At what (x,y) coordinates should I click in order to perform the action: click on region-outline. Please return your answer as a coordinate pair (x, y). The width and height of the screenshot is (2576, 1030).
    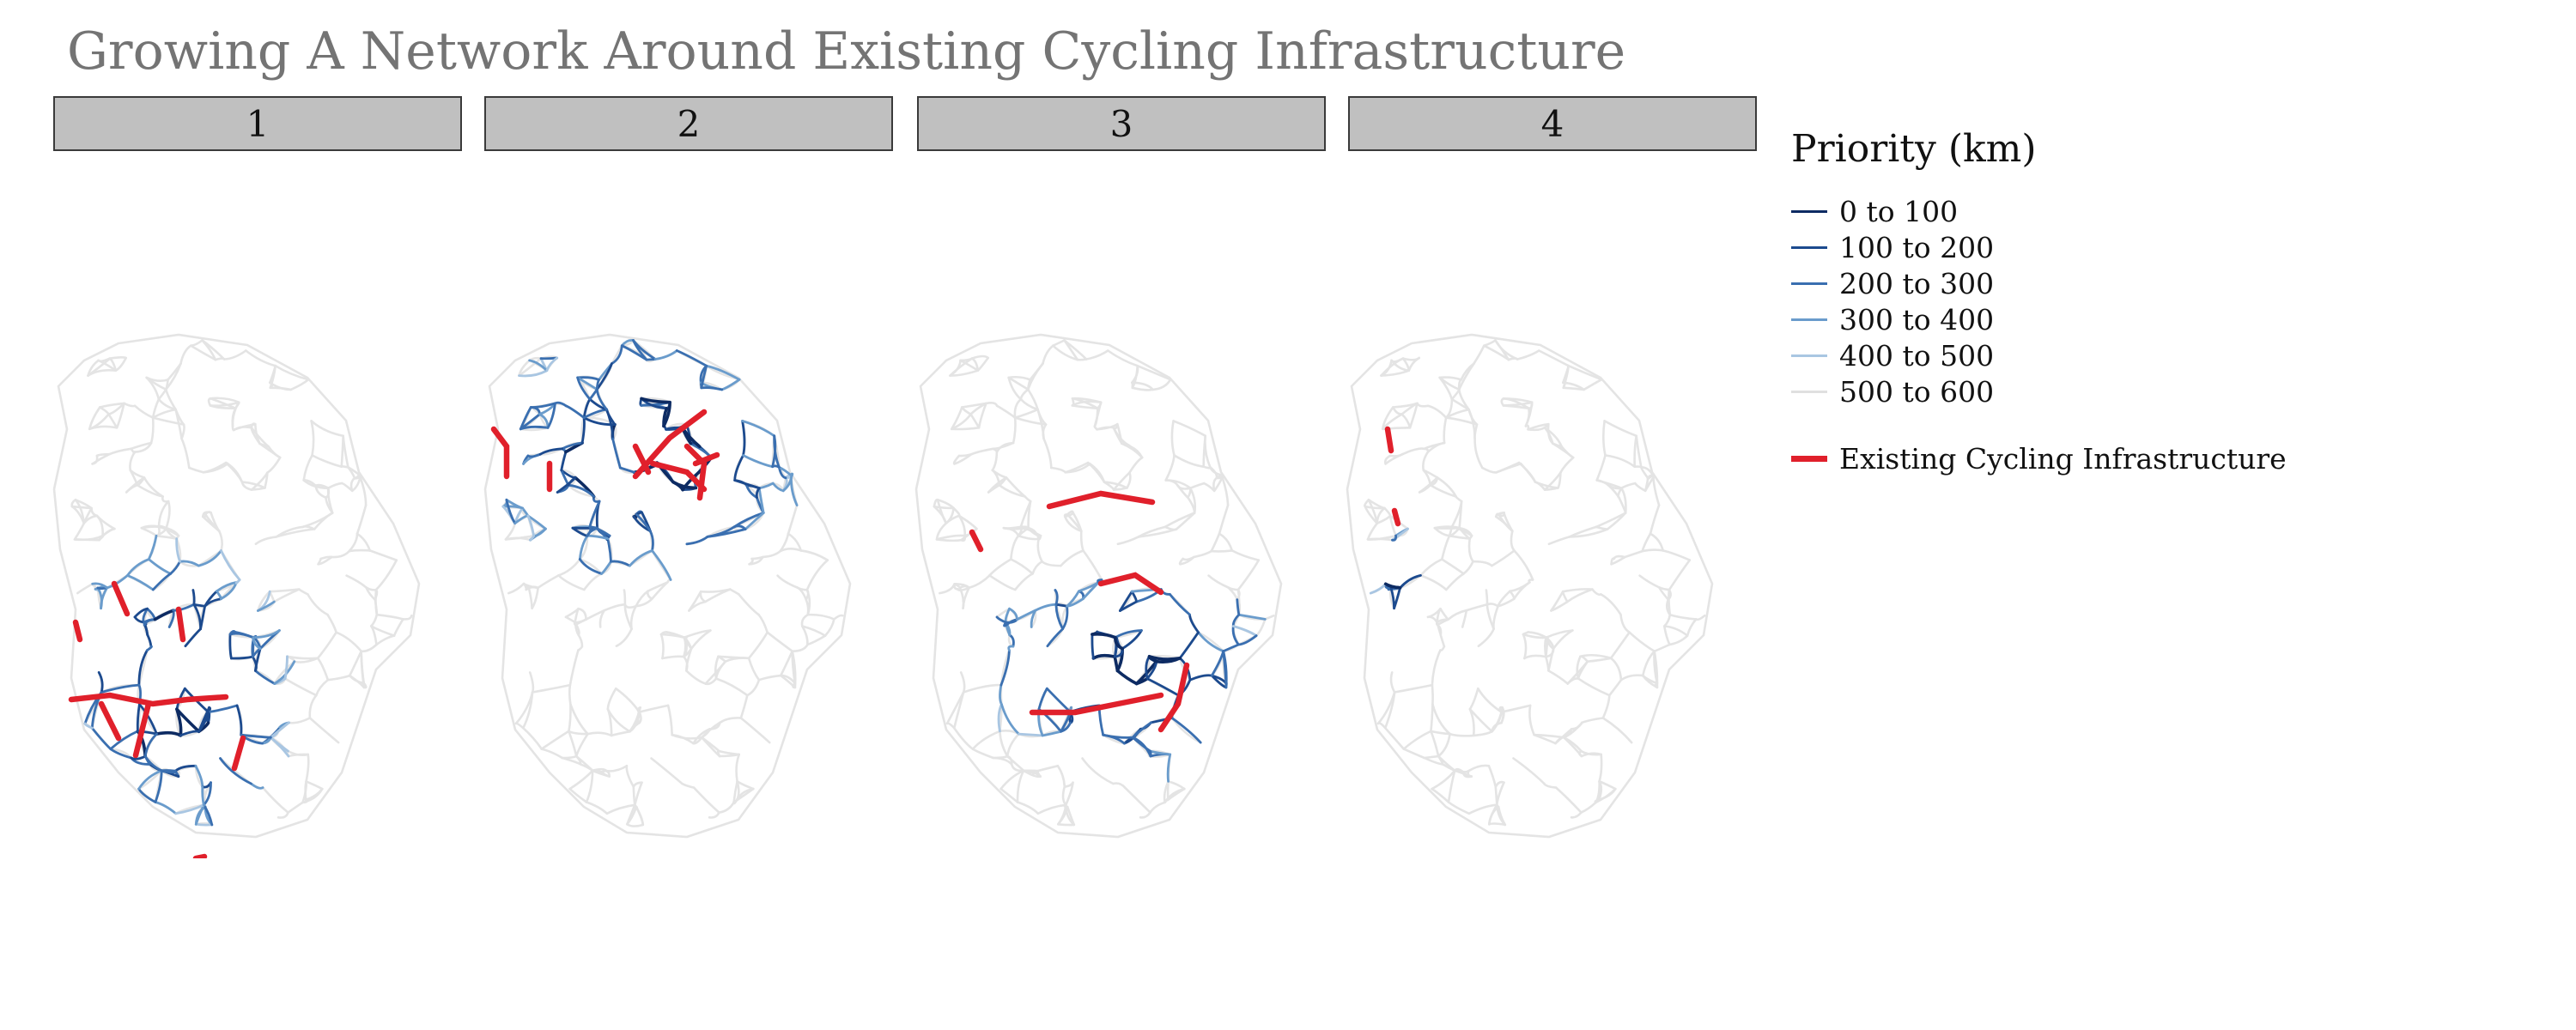
    Looking at the image, I should click on (667, 586).